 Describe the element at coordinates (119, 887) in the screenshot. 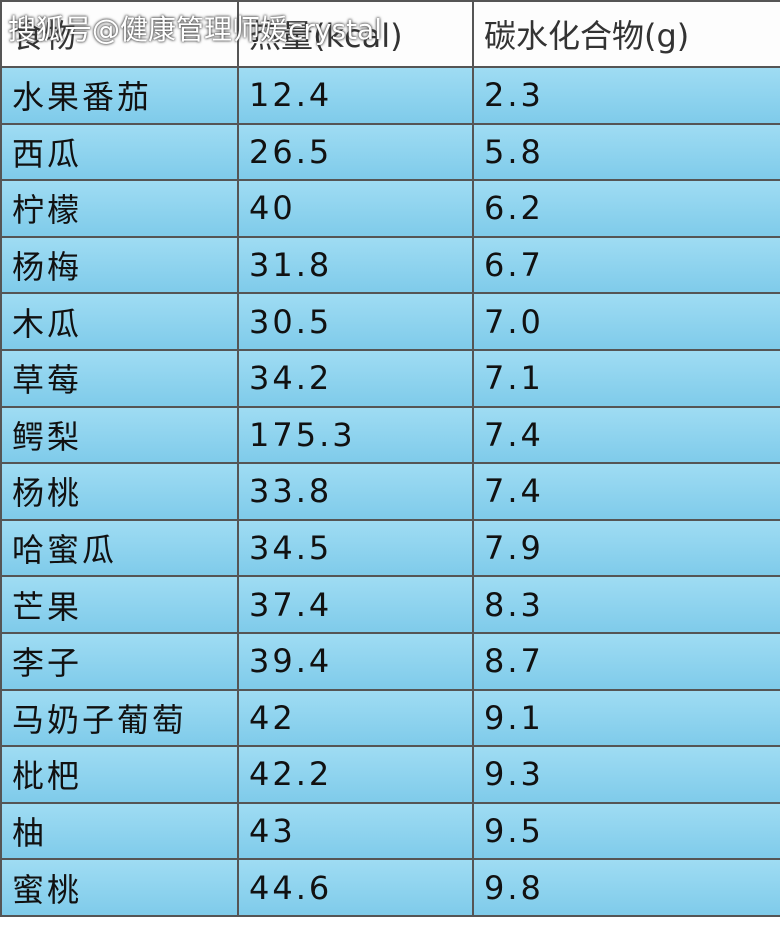

I see `table-cell: 蜜桃` at that location.